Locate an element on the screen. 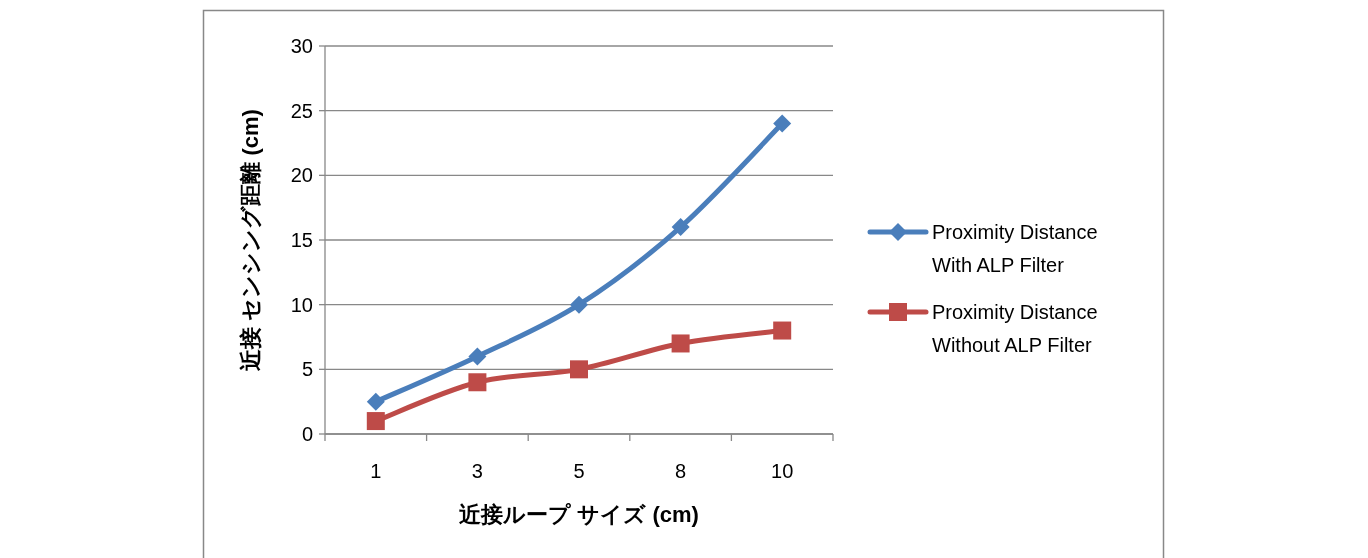 The height and width of the screenshot is (558, 1368). x-tick-label: 10 is located at coordinates (782, 471).